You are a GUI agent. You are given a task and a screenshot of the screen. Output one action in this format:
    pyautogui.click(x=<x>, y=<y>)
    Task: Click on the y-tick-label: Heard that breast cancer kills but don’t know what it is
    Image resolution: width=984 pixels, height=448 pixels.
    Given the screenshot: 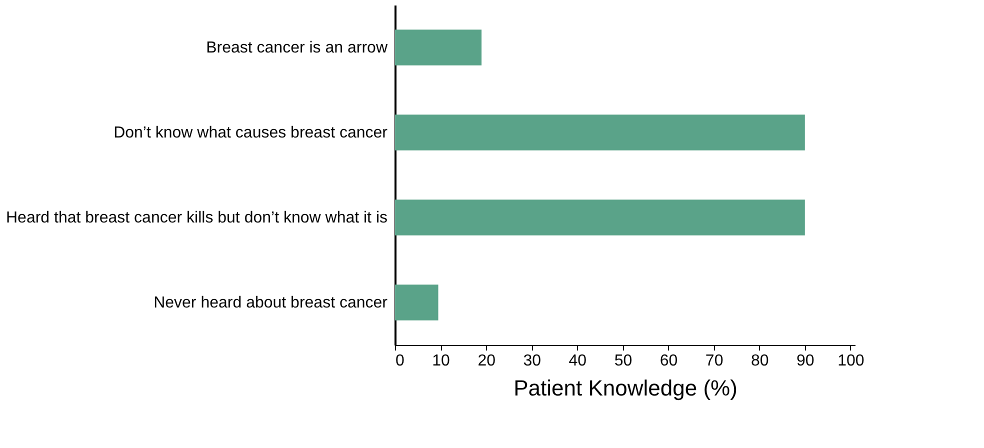 What is the action you would take?
    pyautogui.click(x=197, y=218)
    